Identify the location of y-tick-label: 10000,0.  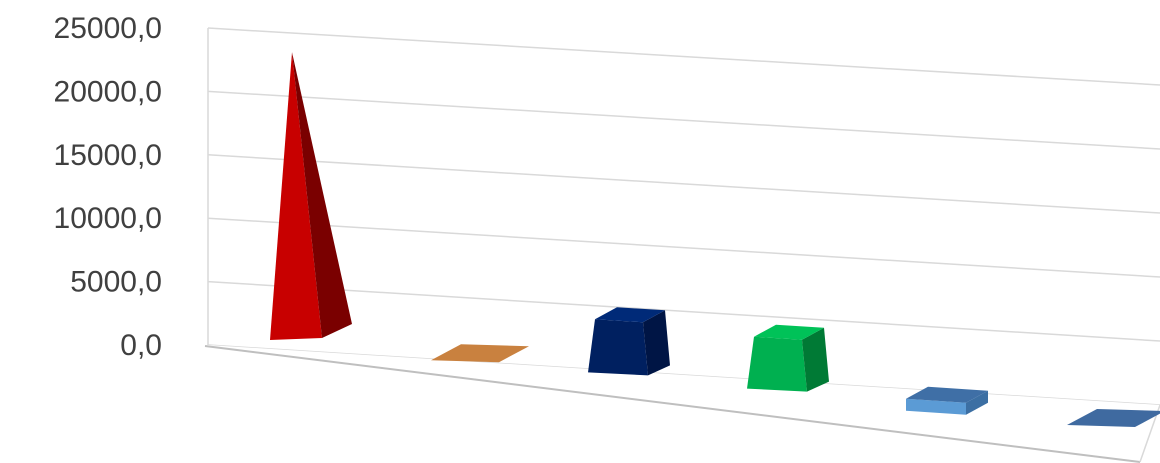
(108, 218).